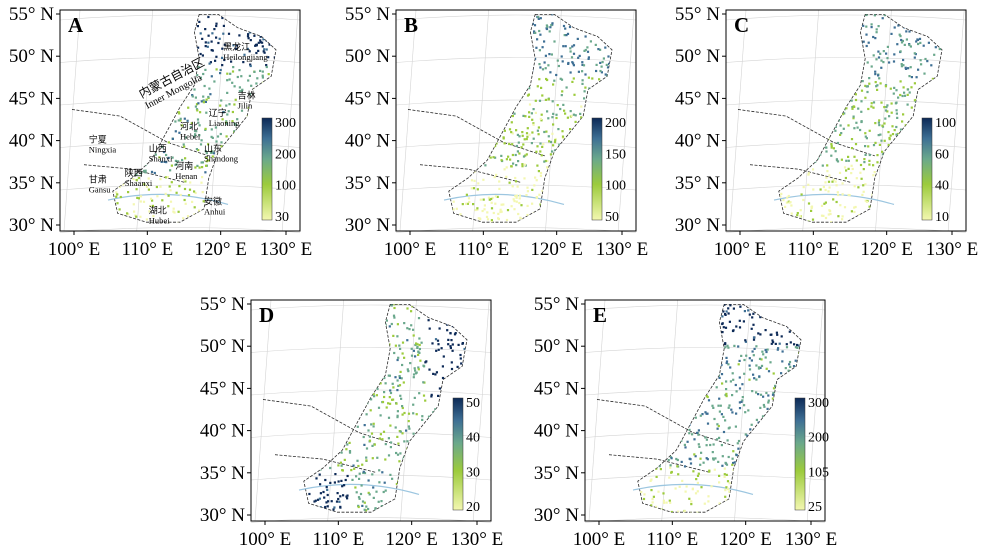 This screenshot has width=1000, height=552. I want to click on region-name-en: Hebei, so click(190, 136).